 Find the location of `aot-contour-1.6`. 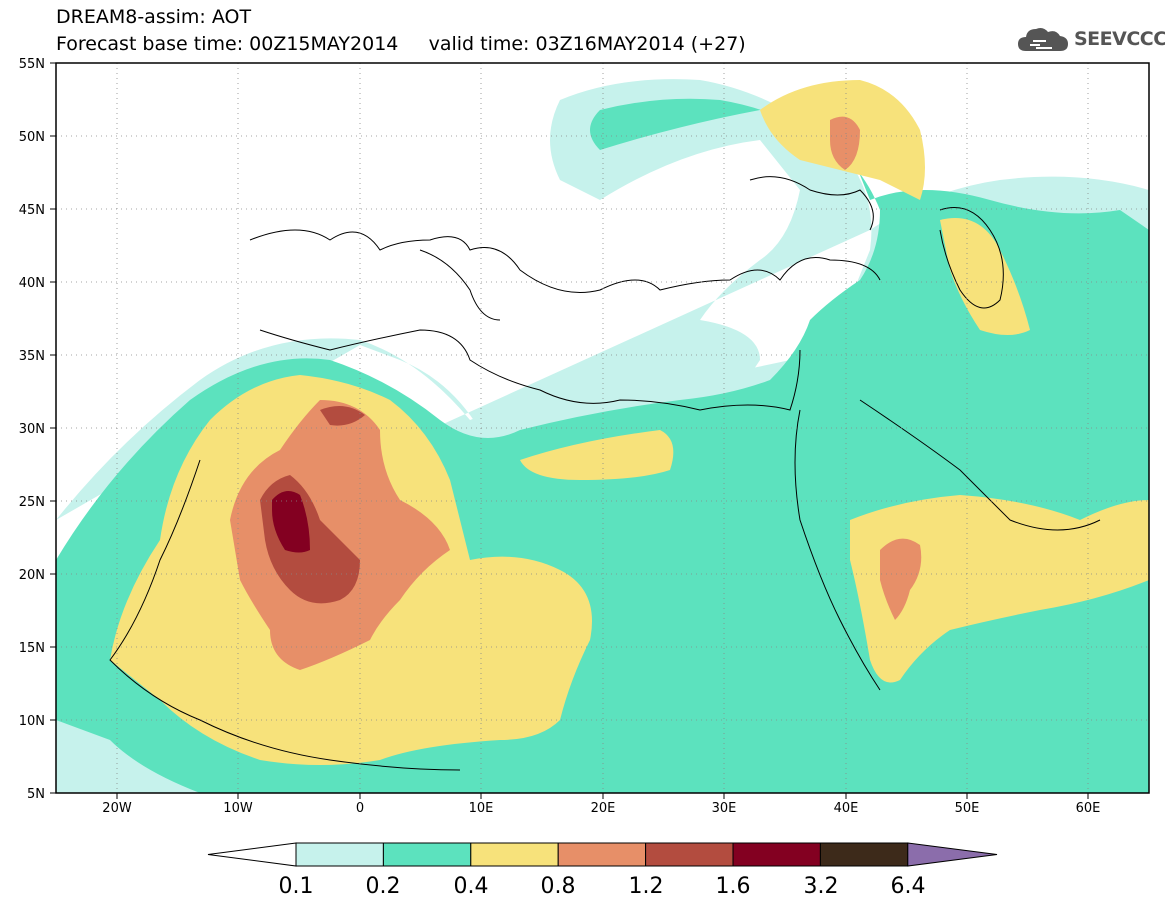

aot-contour-1.6 is located at coordinates (291, 522).